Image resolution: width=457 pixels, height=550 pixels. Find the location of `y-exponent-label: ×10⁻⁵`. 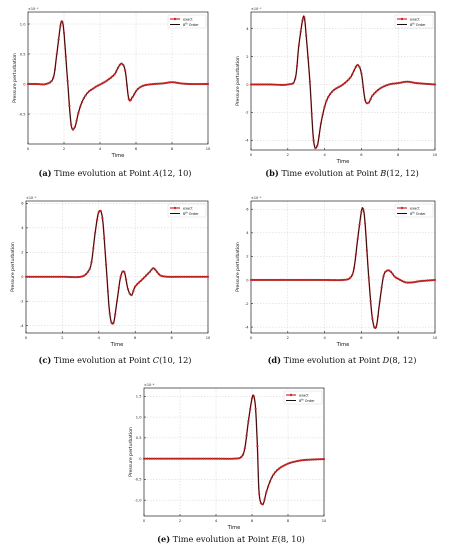

y-exponent-label: ×10⁻⁵ is located at coordinates (31, 198).